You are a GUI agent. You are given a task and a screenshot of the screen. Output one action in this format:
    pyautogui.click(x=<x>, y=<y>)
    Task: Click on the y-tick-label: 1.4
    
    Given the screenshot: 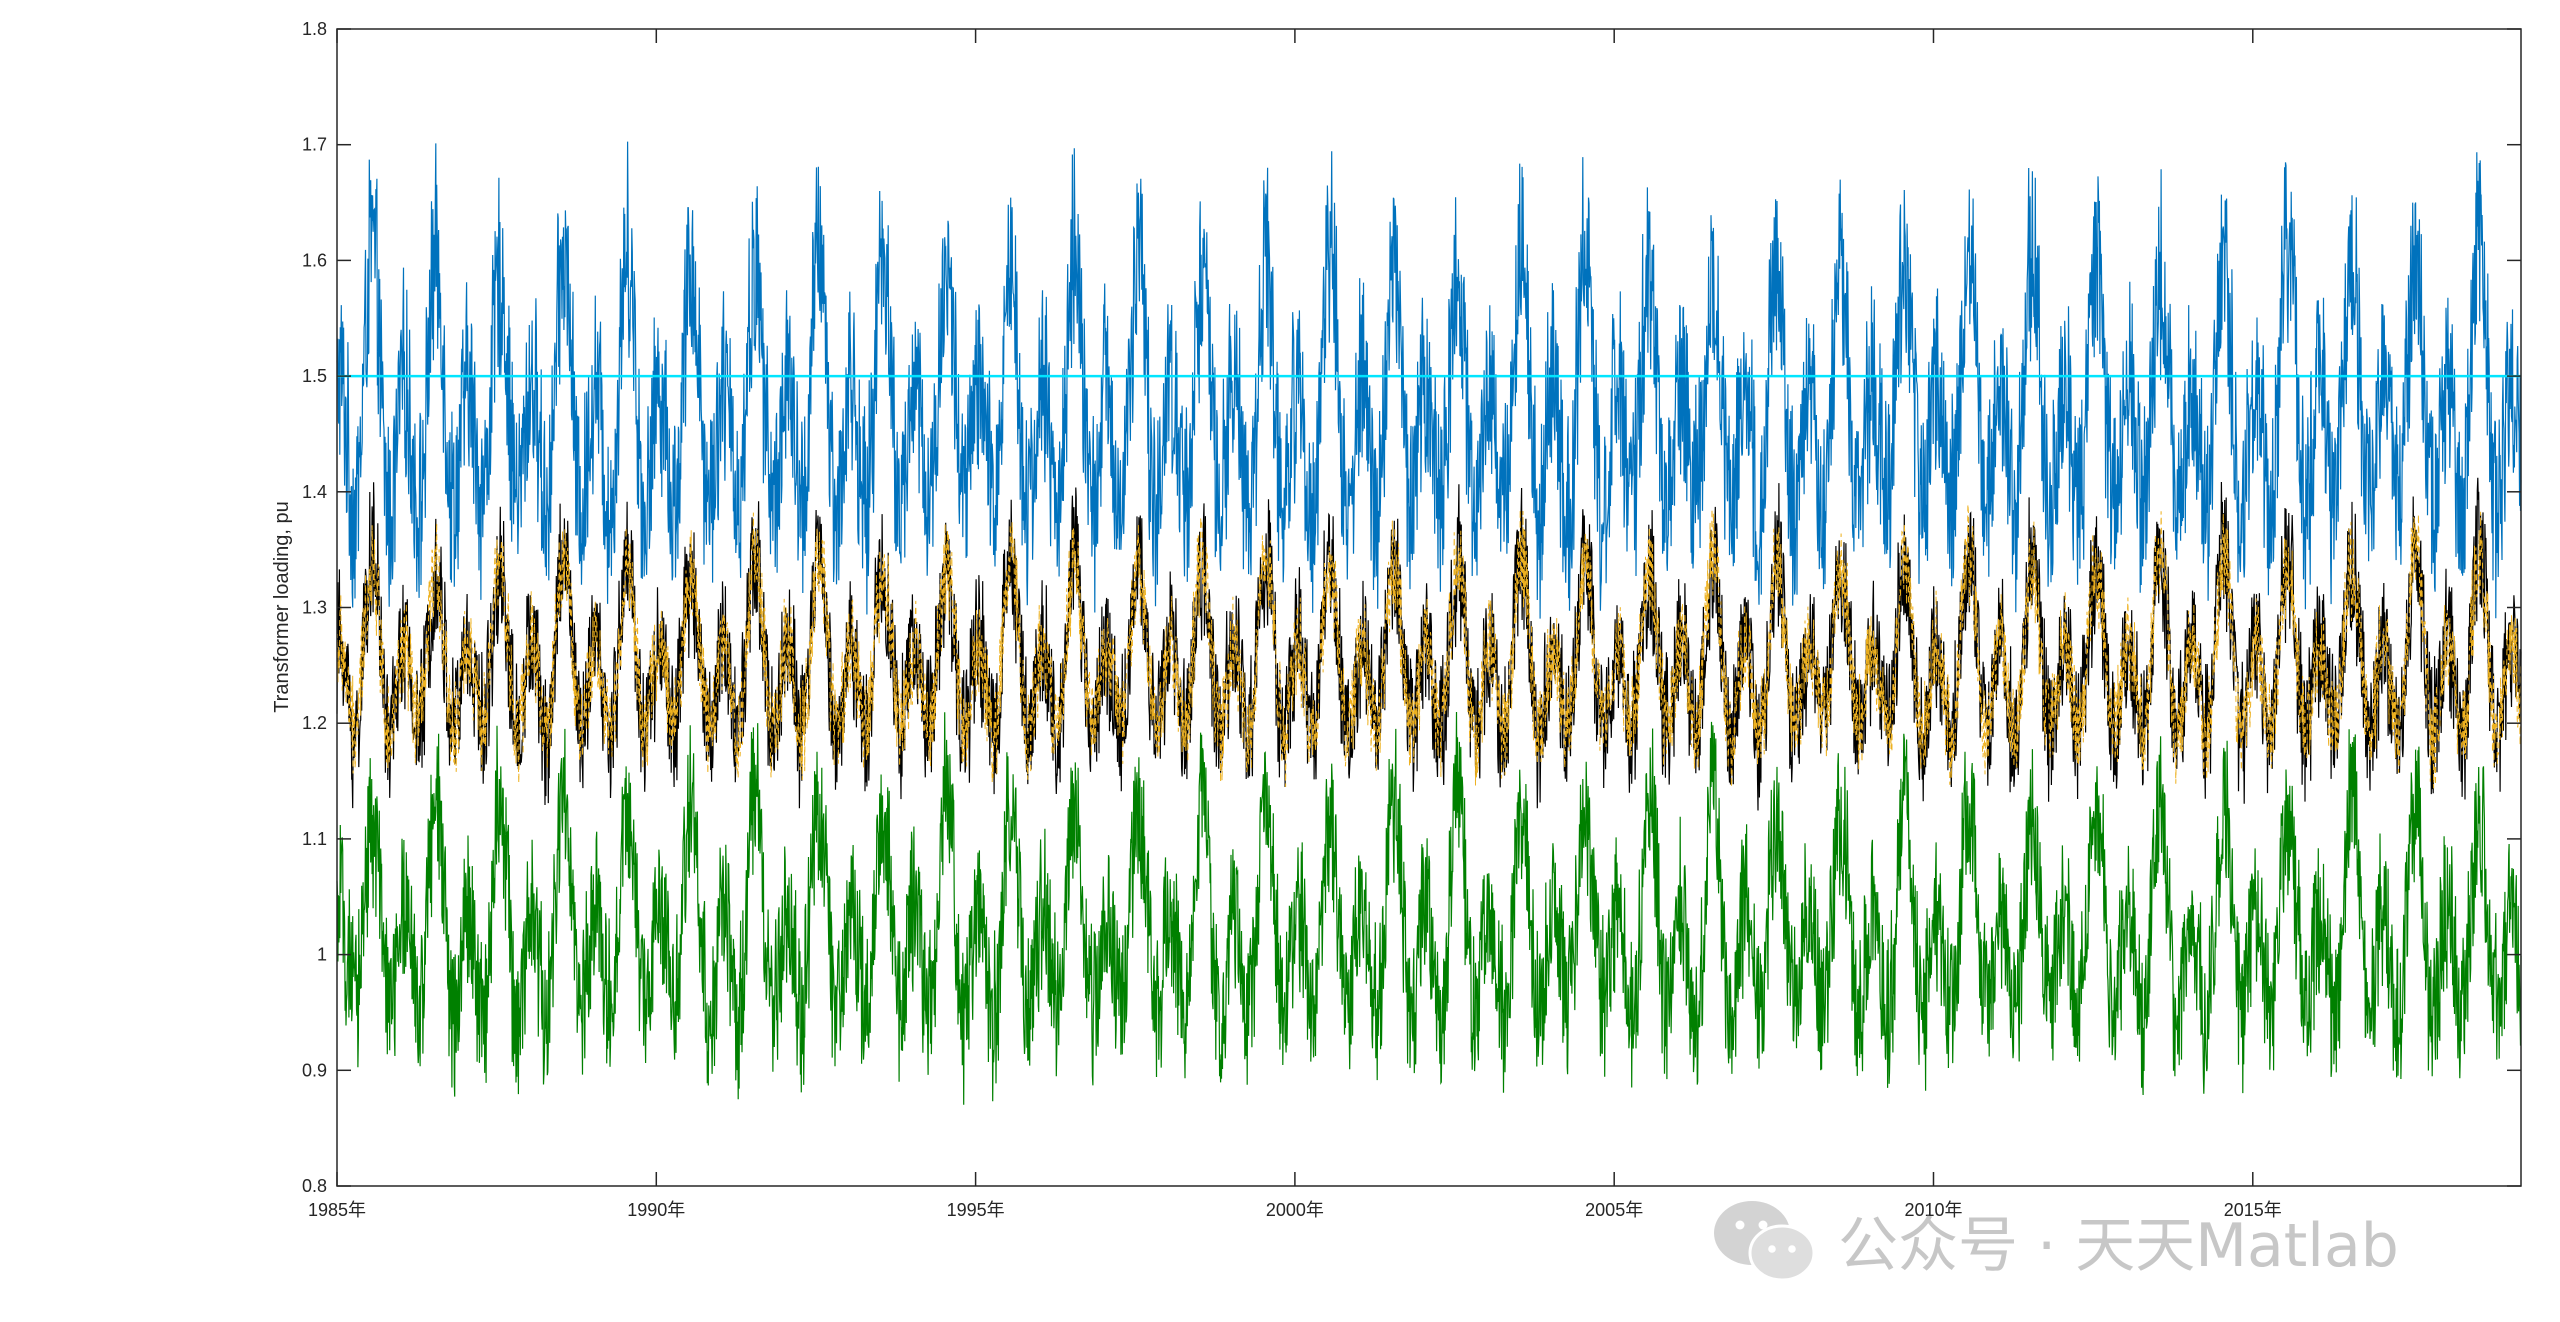 What is the action you would take?
    pyautogui.click(x=314, y=492)
    